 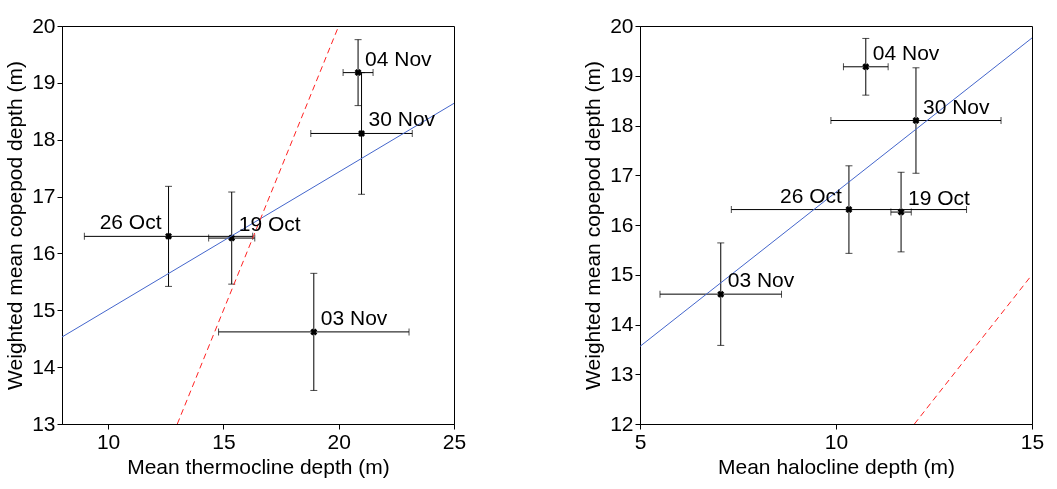 I want to click on annotation: 30 Nov, so click(x=956, y=106).